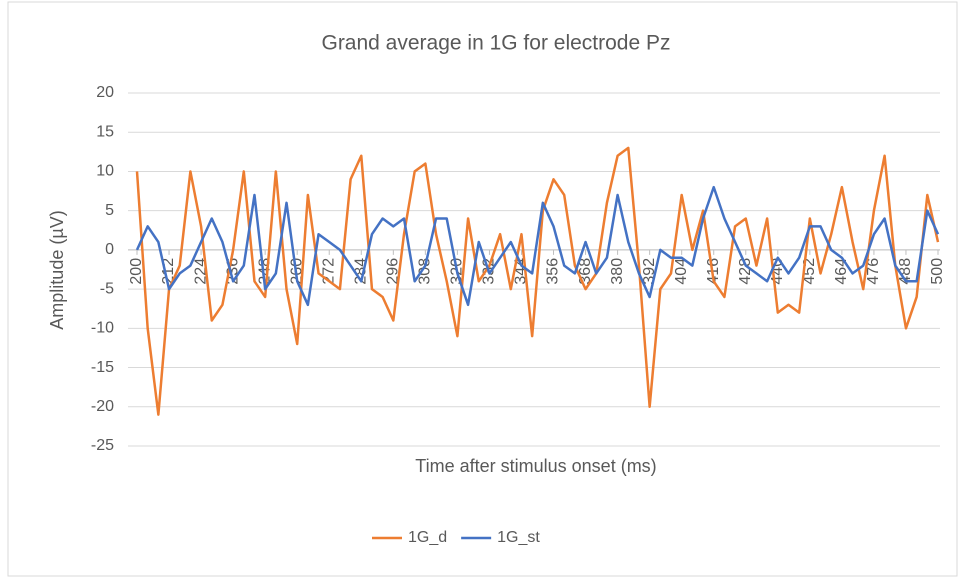  Describe the element at coordinates (102, 406) in the screenshot. I see `y-tick-label: -20` at that location.